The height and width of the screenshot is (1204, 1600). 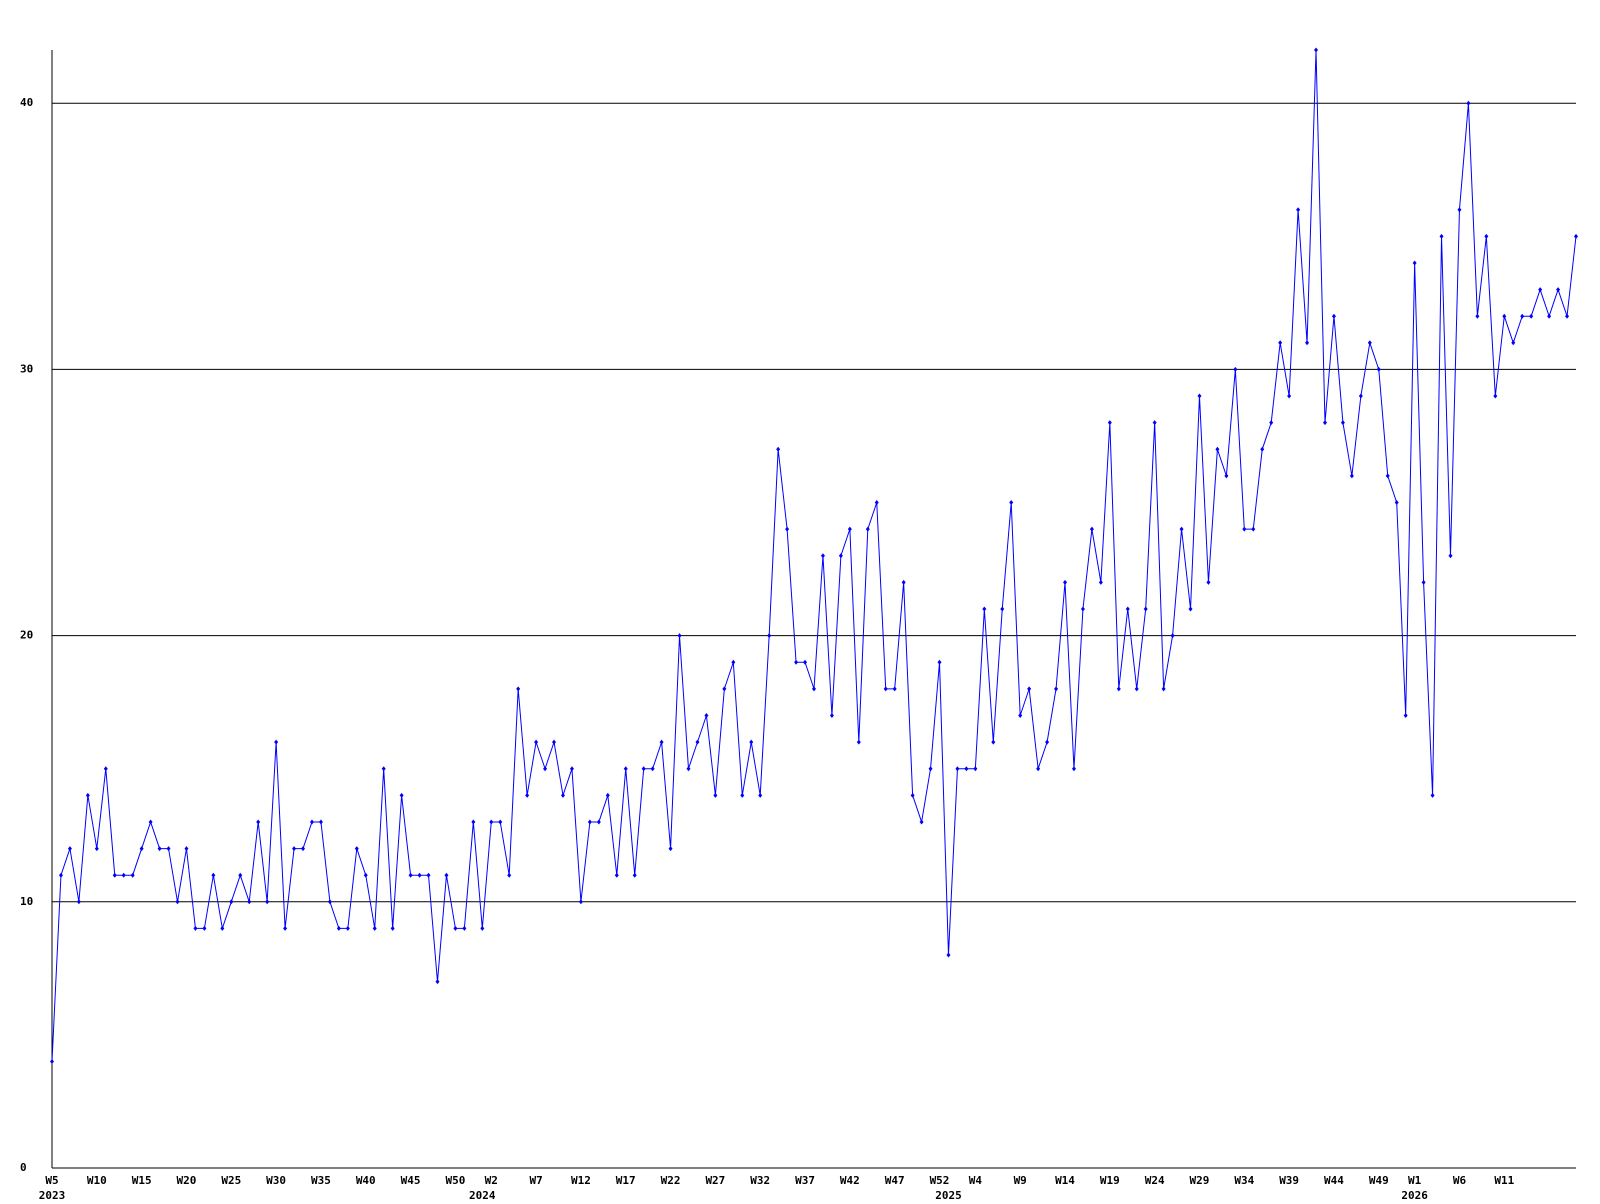 I want to click on x-tick-label: W2, so click(x=491, y=1180).